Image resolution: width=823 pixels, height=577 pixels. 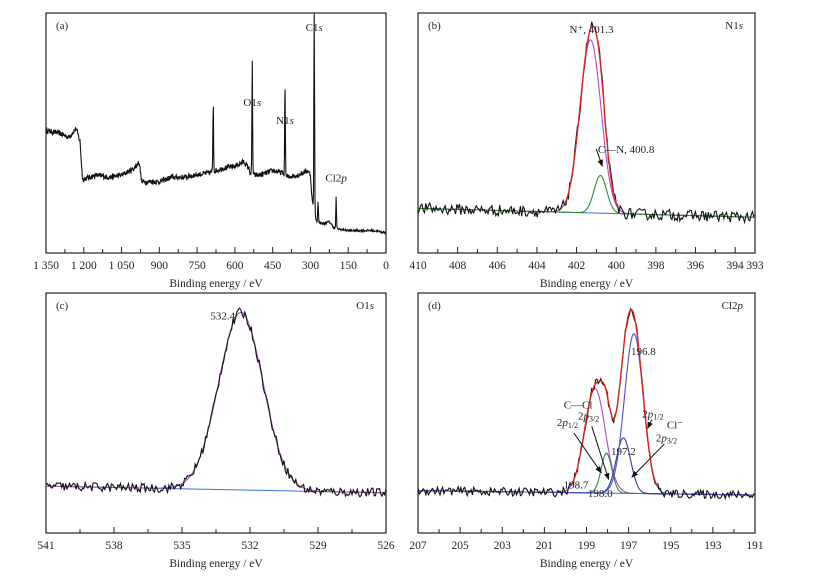 I want to click on x-tick-label: 402, so click(x=577, y=266).